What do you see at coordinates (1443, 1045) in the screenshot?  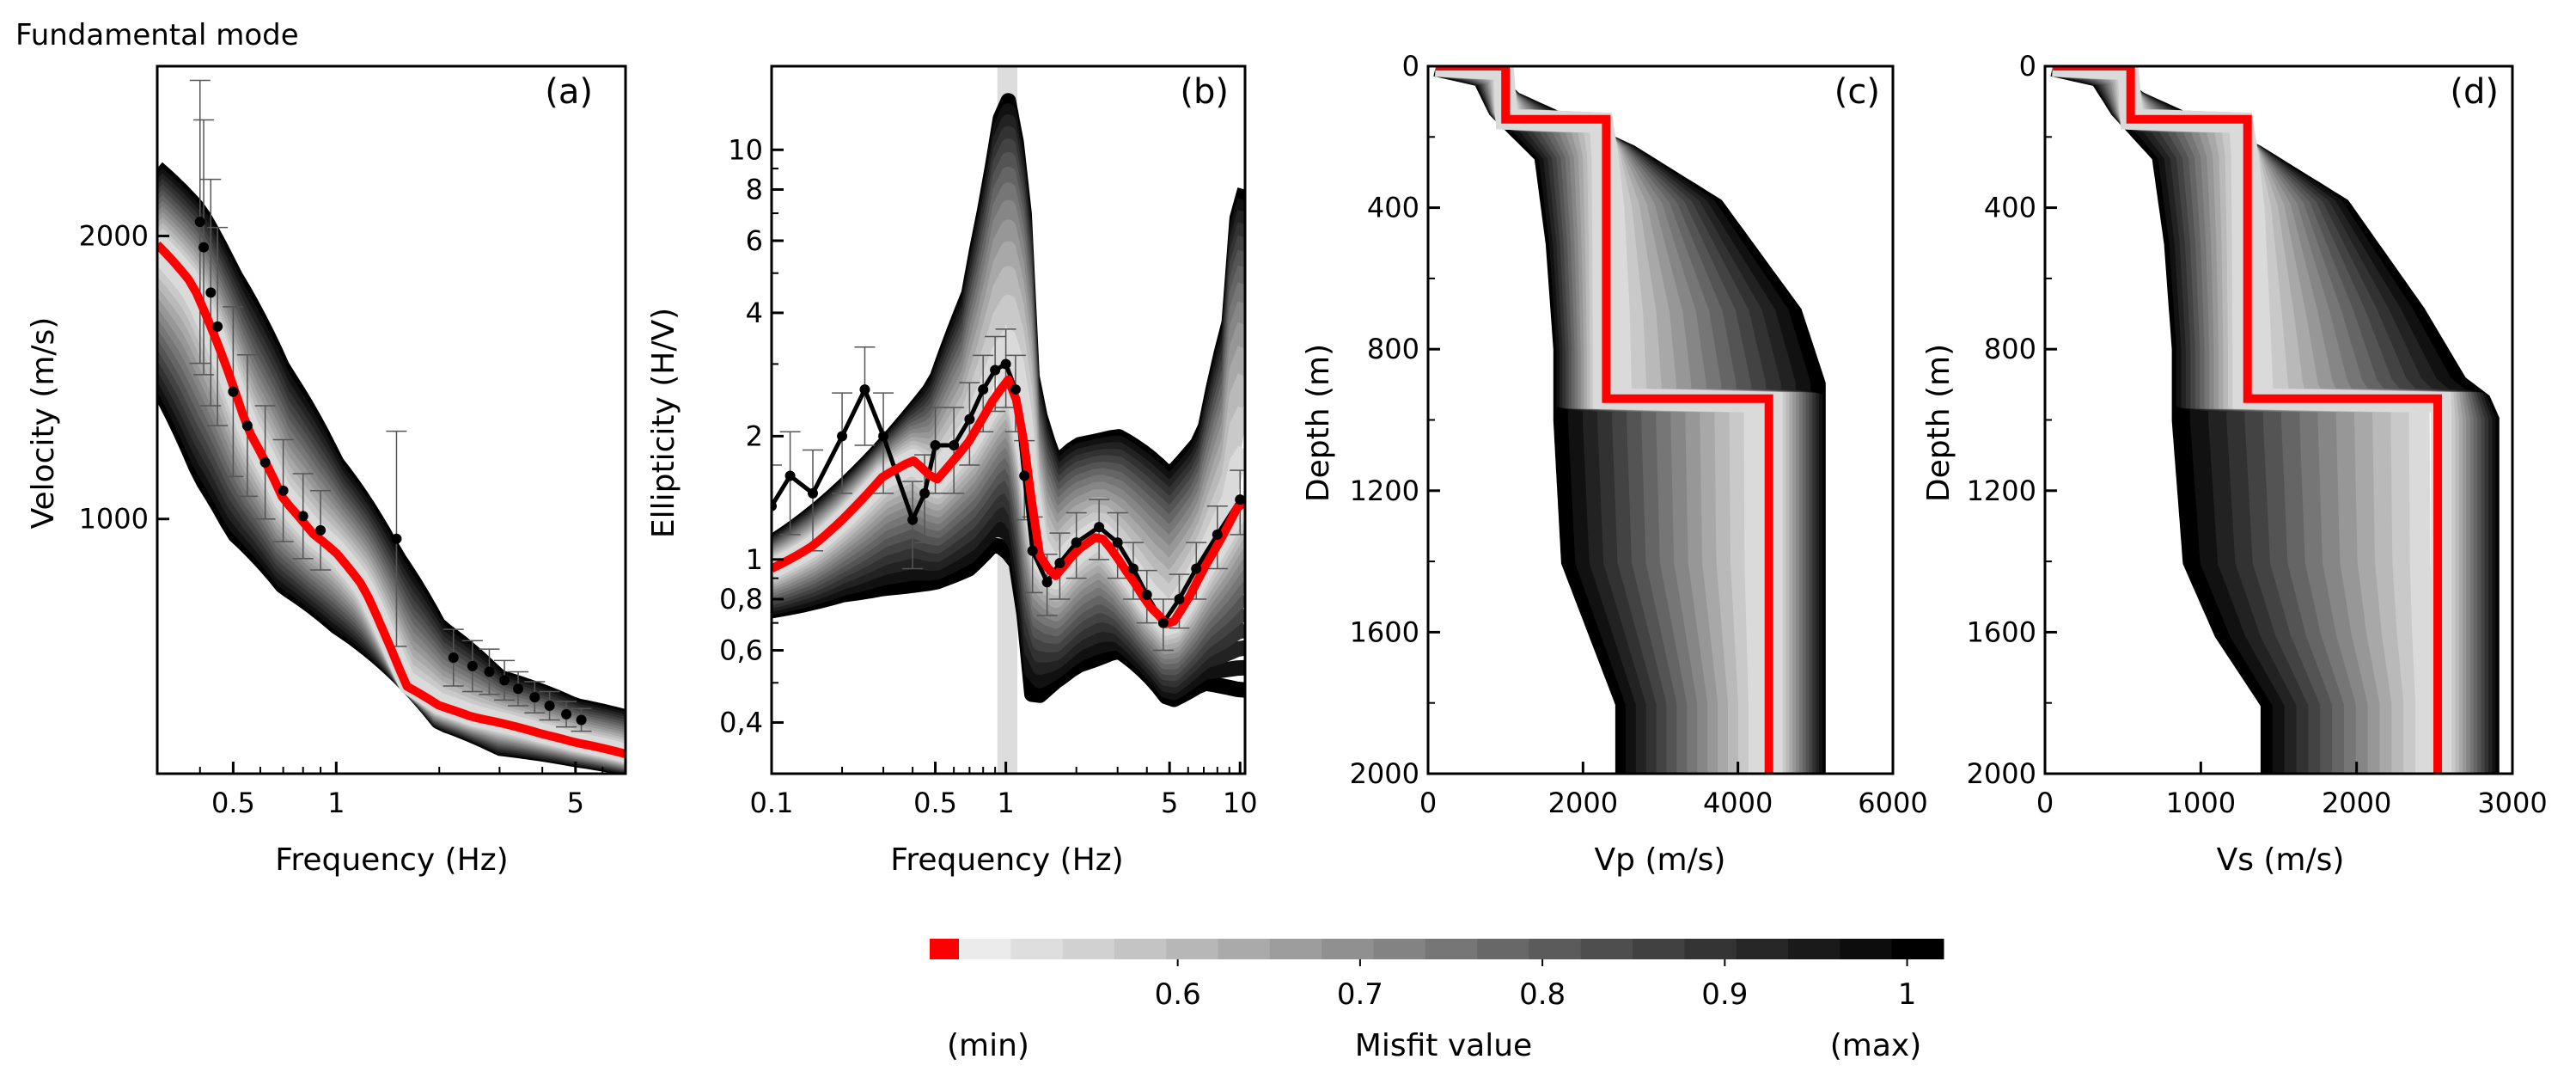 I see `colorbar-title: Misfit value` at bounding box center [1443, 1045].